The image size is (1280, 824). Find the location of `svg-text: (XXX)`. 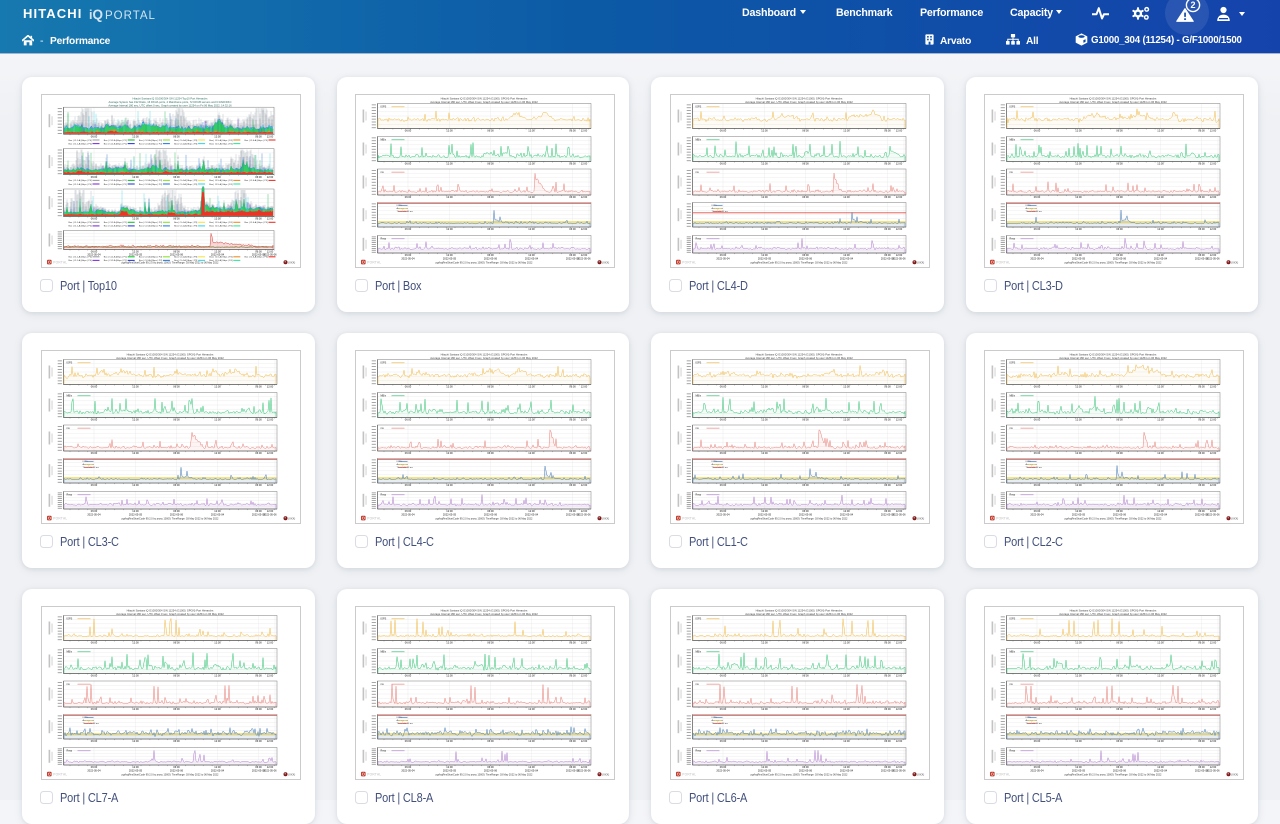

svg-text: (XXX) is located at coordinates (291, 262).